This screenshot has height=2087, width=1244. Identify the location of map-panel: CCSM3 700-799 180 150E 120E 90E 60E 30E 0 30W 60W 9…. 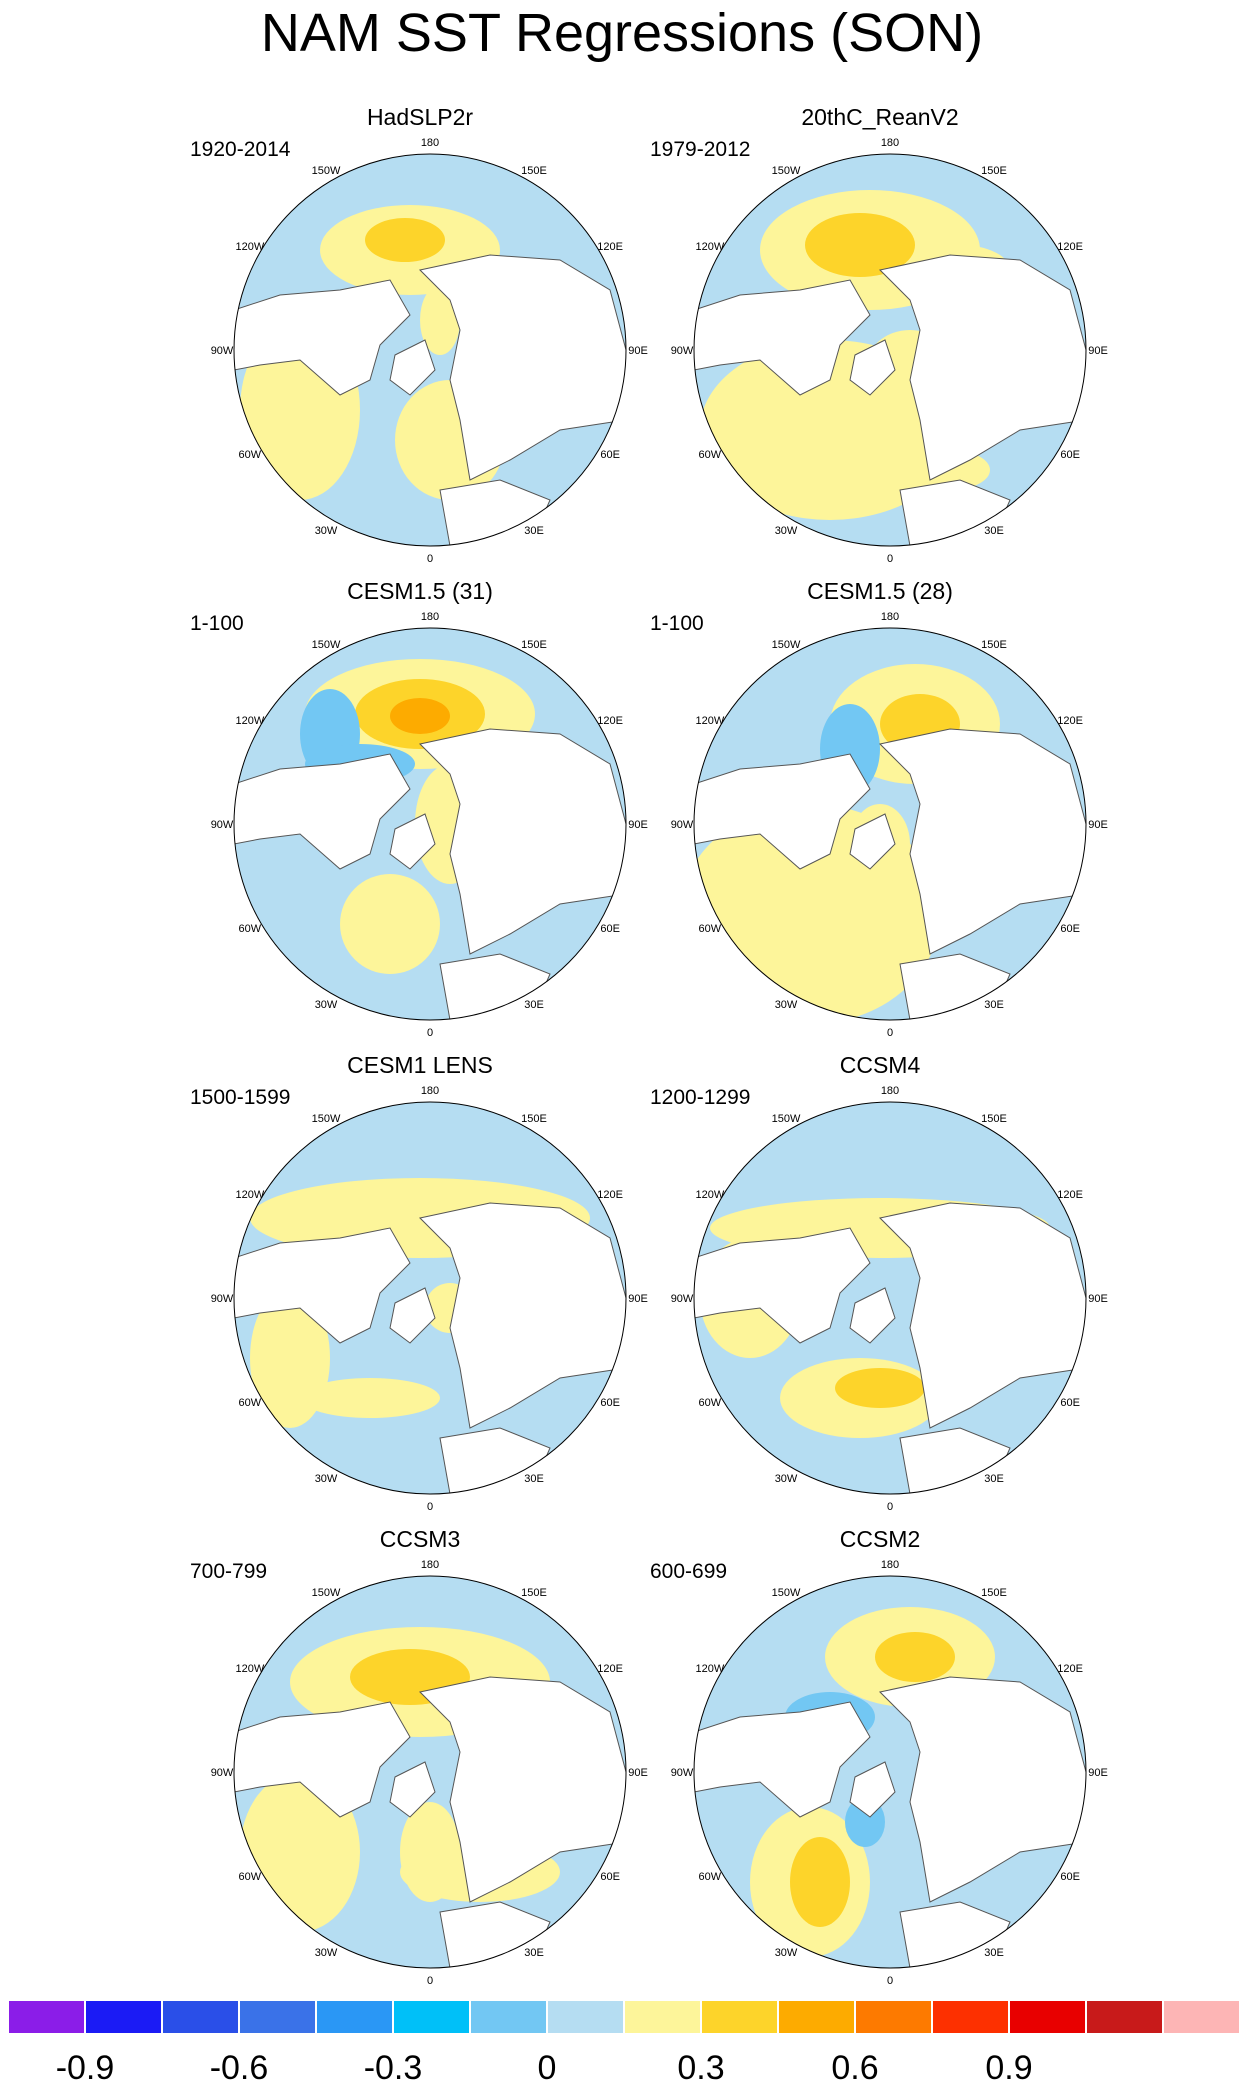
(420, 1756).